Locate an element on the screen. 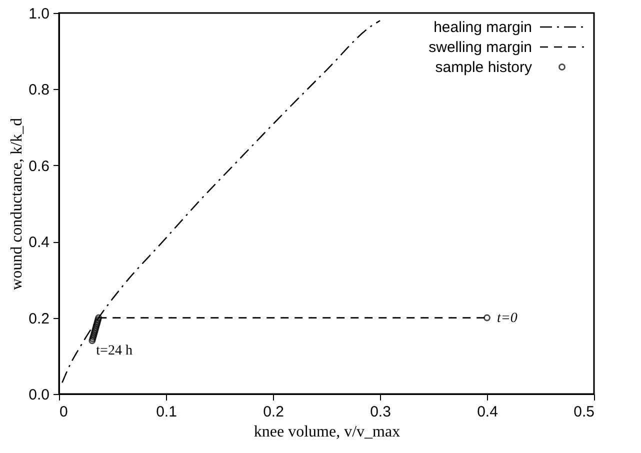  x-tick-label: 0 is located at coordinates (64, 412).